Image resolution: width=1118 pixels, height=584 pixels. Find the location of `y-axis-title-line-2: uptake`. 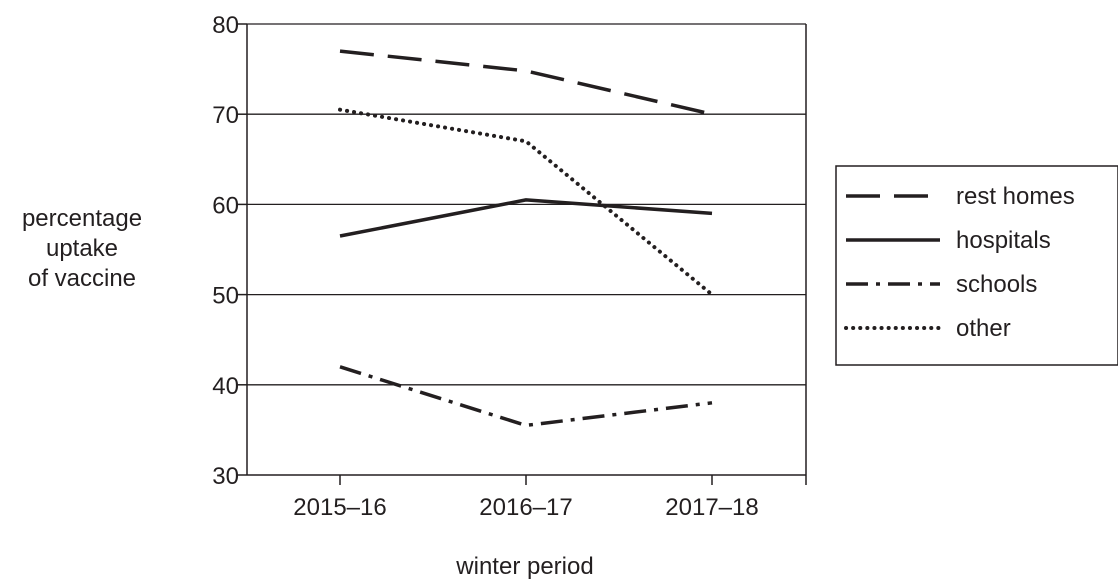

y-axis-title-line-2: uptake is located at coordinates (82, 248).